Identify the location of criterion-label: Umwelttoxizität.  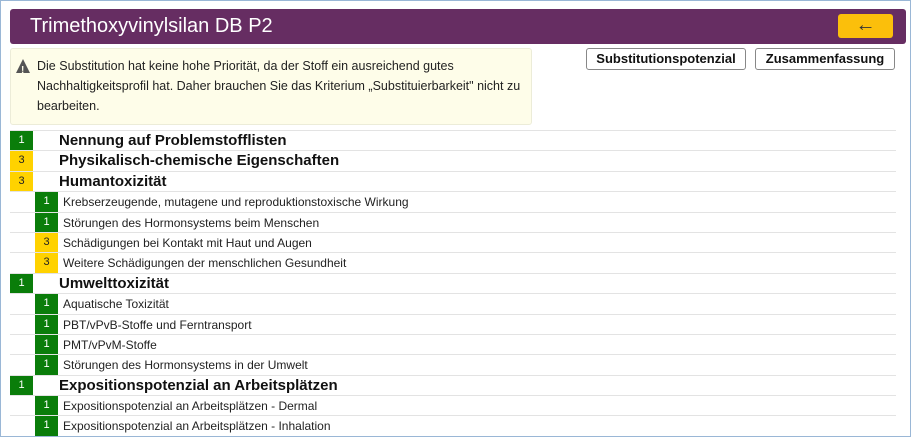
(114, 283).